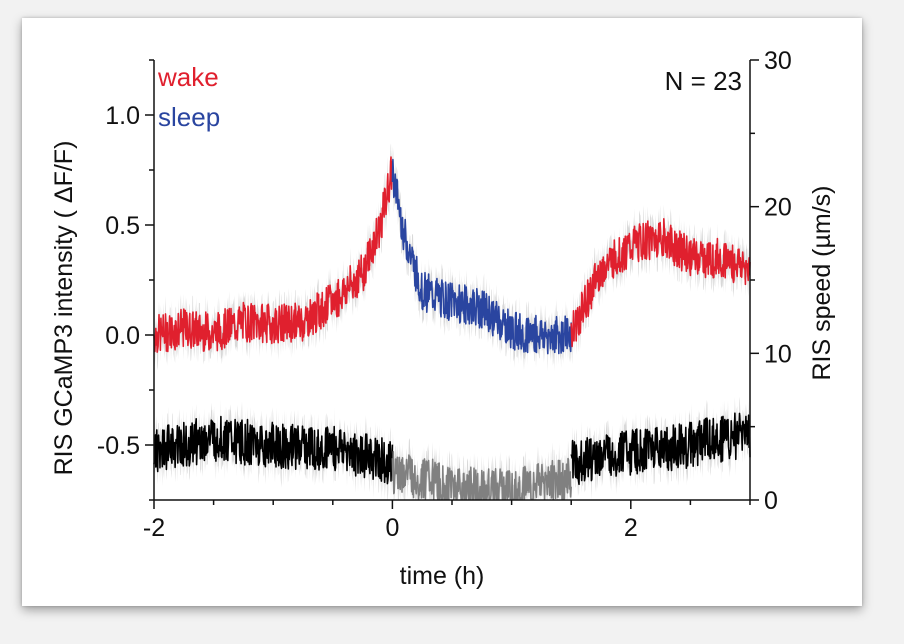 The height and width of the screenshot is (644, 904). Describe the element at coordinates (122, 116) in the screenshot. I see `y-left-tick-label: 1.0` at that location.